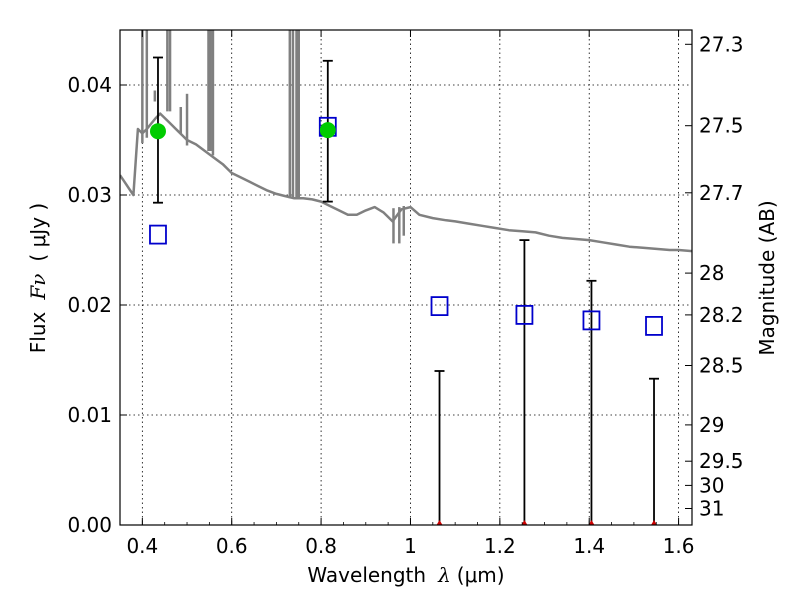  I want to click on x-tick-label: 1.4, so click(589, 546).